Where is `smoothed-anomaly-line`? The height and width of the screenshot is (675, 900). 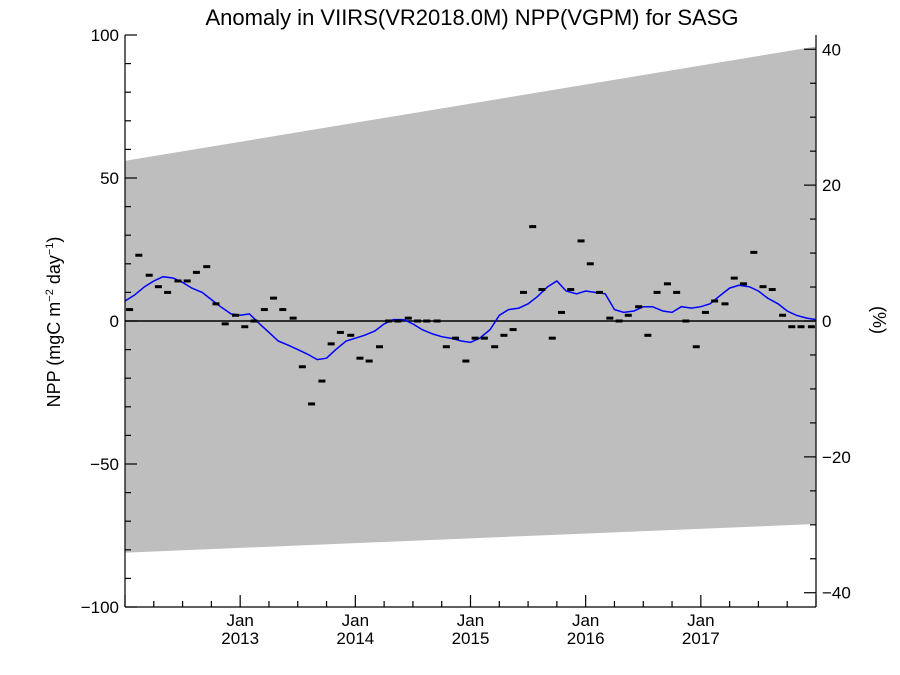
smoothed-anomaly-line is located at coordinates (470, 318).